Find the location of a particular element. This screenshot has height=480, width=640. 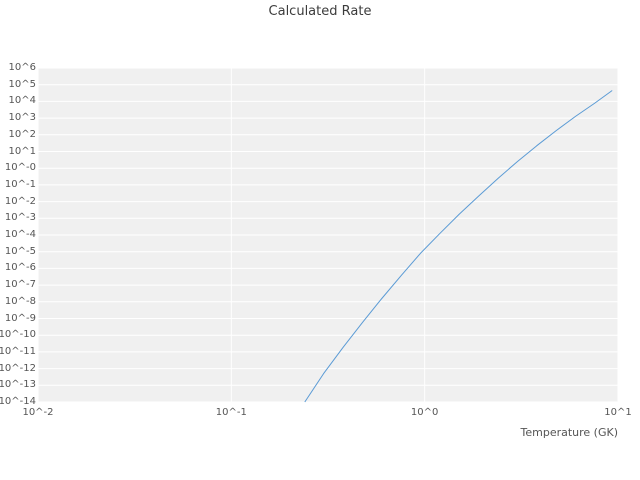

y-tick-label: 10^-12 is located at coordinates (18, 368).